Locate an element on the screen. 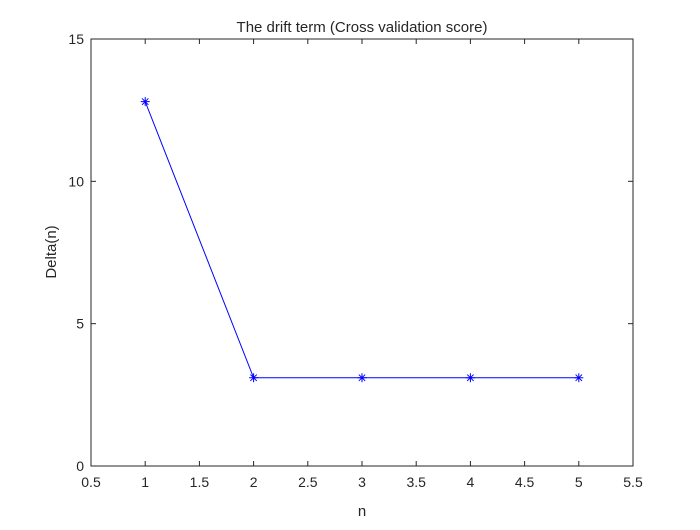 This screenshot has width=700, height=530. chart-title: The drift term (Cross validation score) is located at coordinates (362, 27).